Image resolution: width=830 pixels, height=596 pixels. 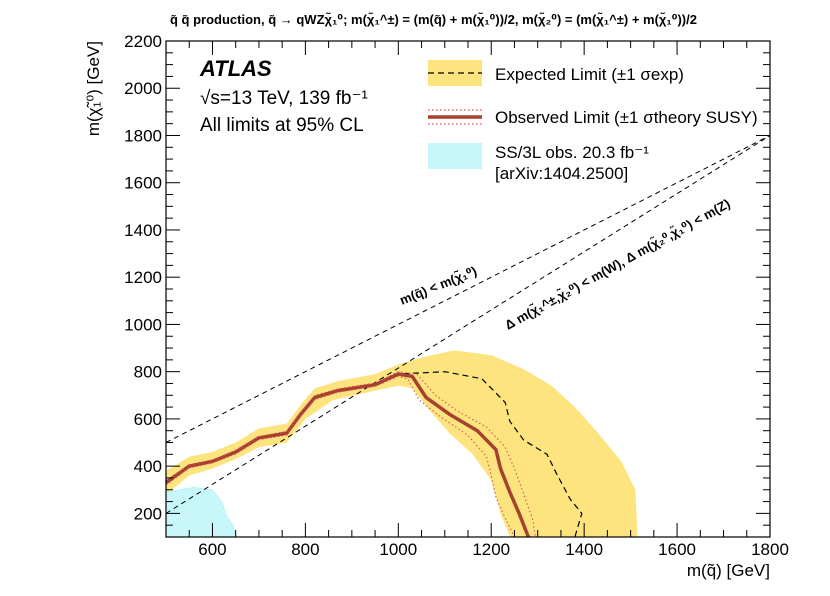 I want to click on cl-label: All limits at 95% CL, so click(x=282, y=125).